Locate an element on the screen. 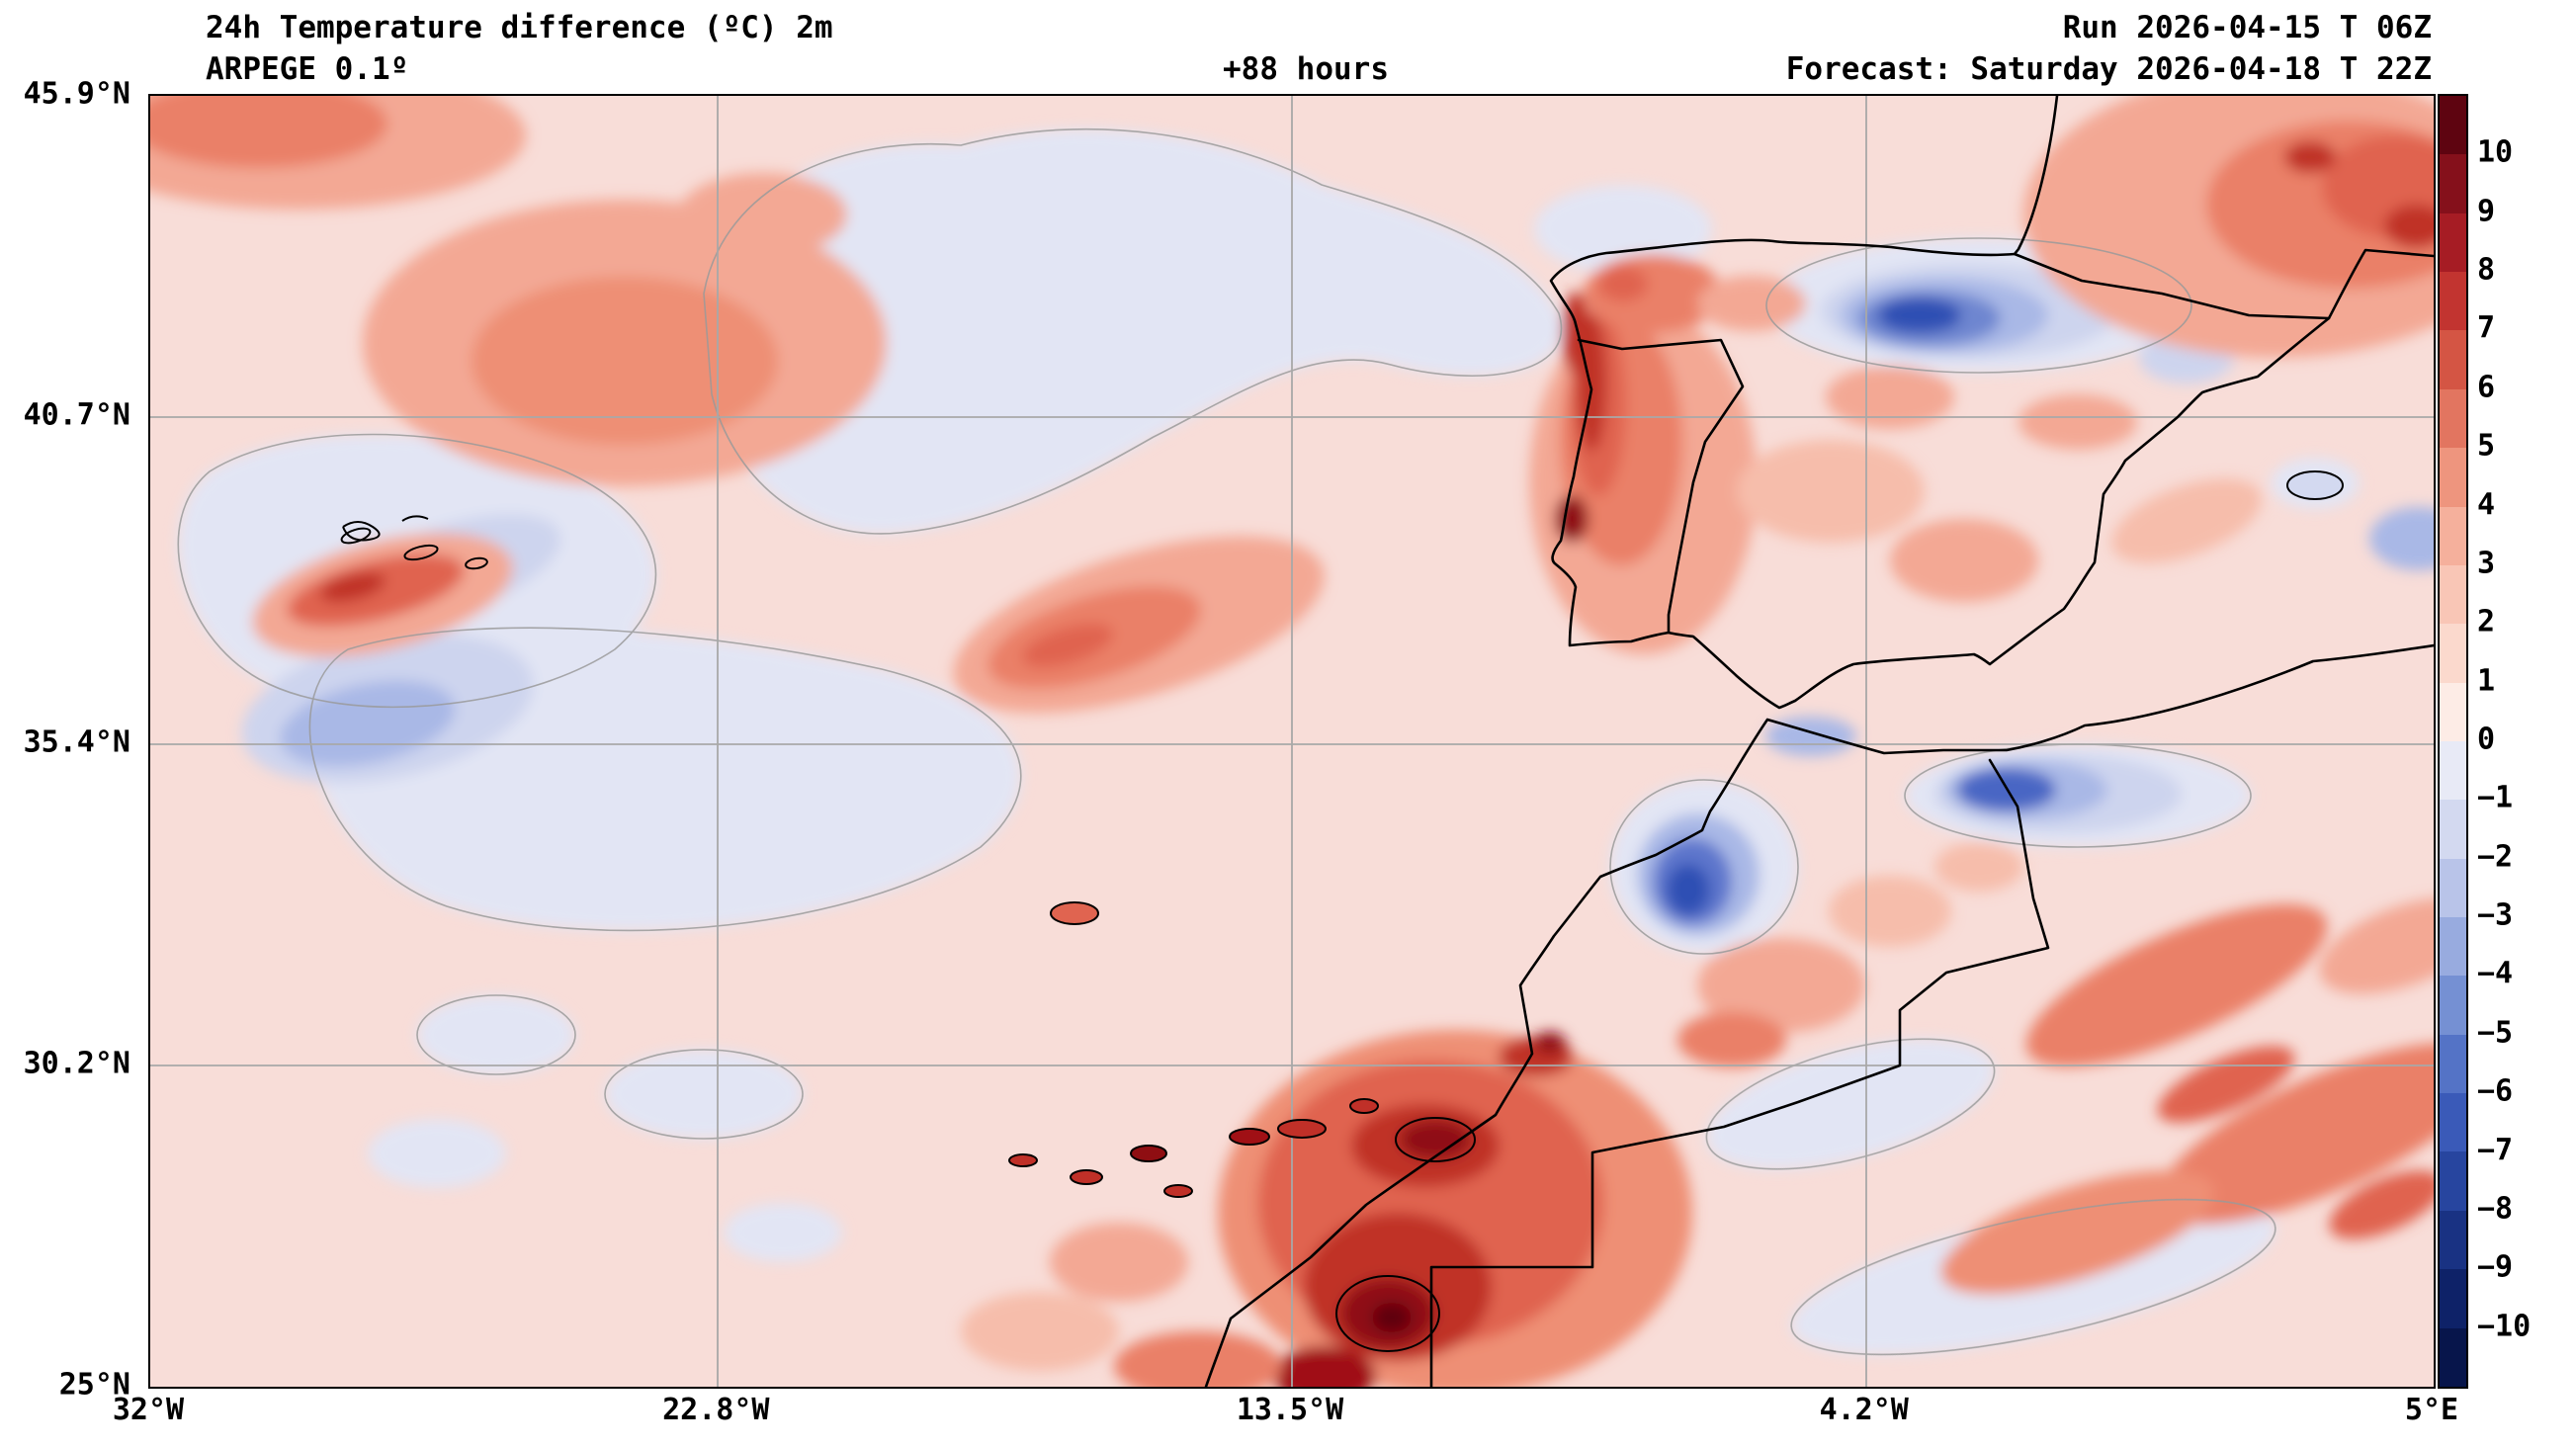  colorbar-tick-label: −2 is located at coordinates (2495, 857).